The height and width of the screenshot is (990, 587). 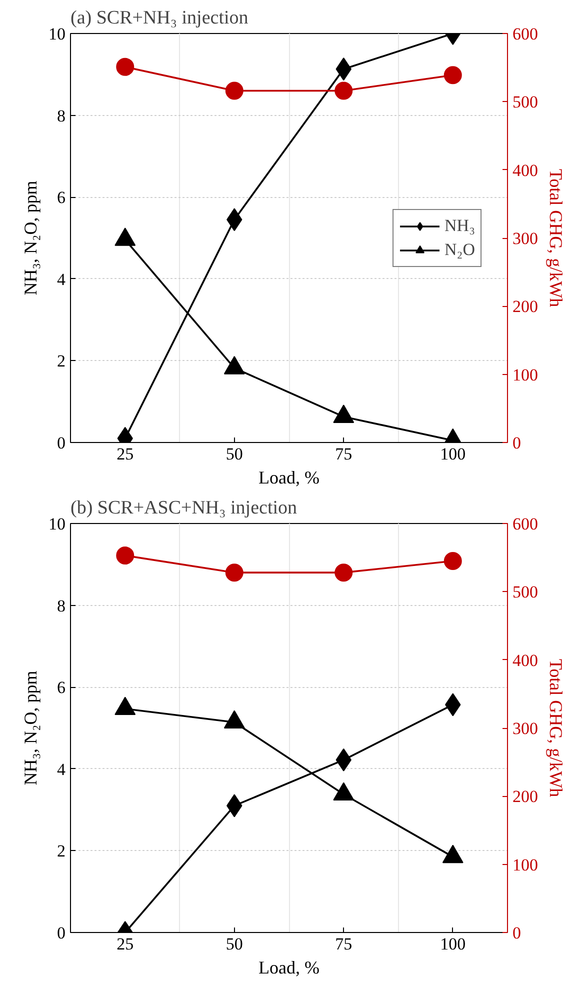 I want to click on legend-label: N₂O, so click(x=459, y=250).